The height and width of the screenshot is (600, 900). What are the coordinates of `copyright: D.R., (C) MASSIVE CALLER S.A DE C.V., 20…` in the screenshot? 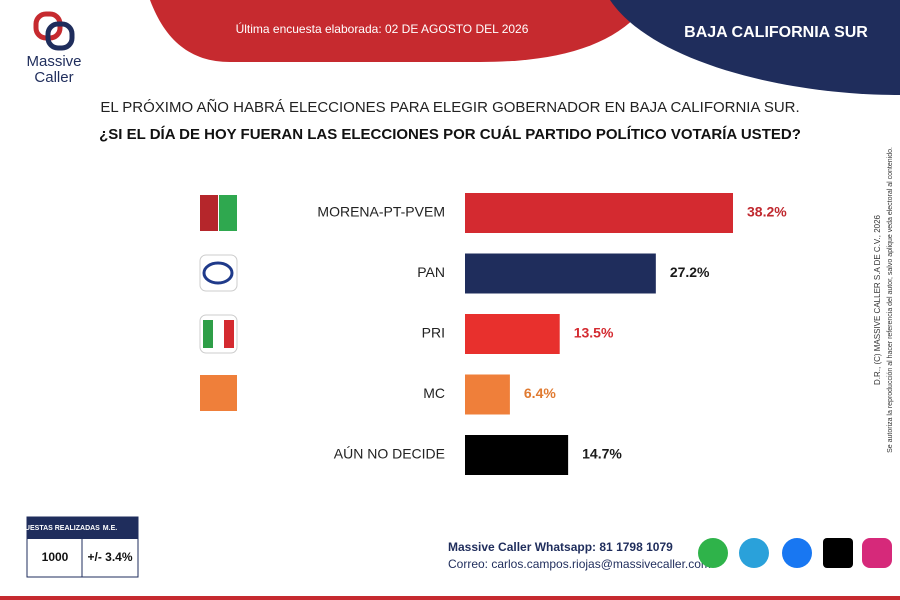 It's located at (877, 299).